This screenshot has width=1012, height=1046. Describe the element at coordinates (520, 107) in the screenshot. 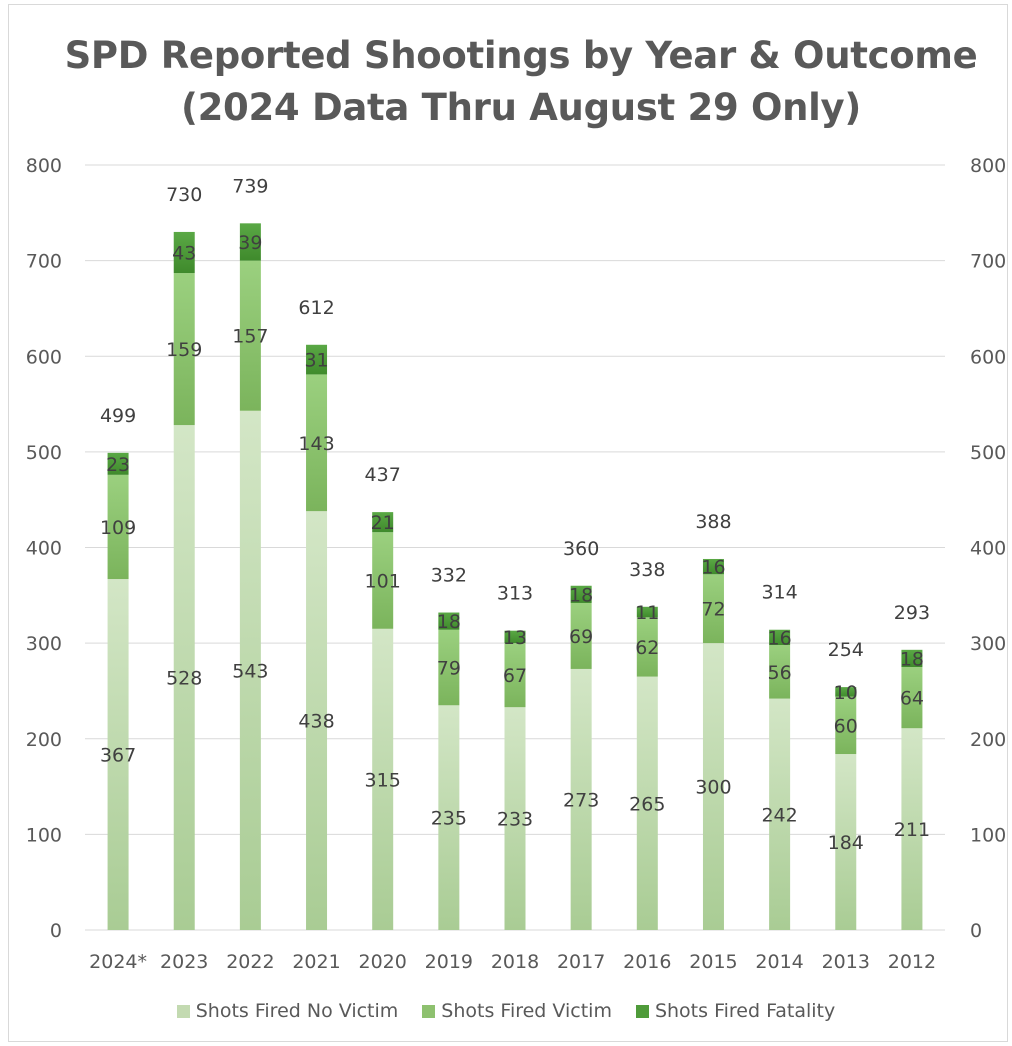

I see `chart-title-line-2: (2024 Data Thru August 29 Only)` at that location.